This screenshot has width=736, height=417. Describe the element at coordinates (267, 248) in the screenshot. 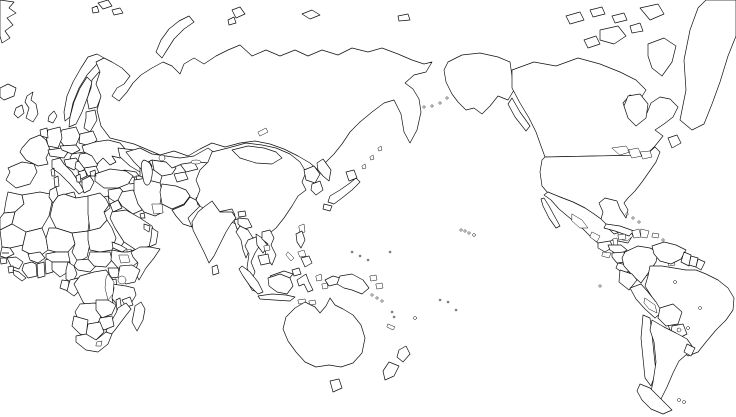

I see `region-hainan` at that location.